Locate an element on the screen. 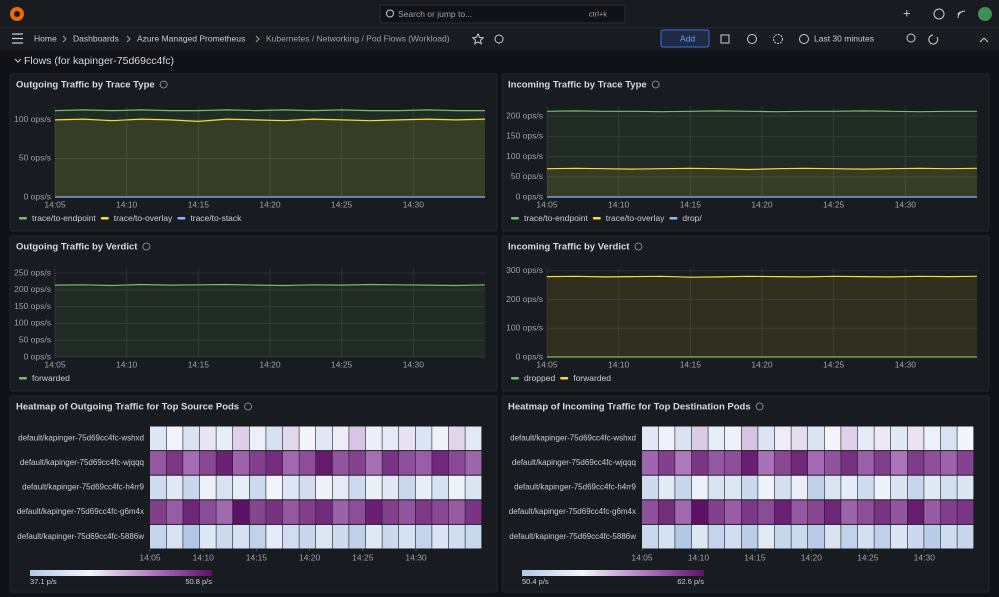 Image resolution: width=999 pixels, height=597 pixels. scale-min-label: 50.4 p/s is located at coordinates (535, 581).